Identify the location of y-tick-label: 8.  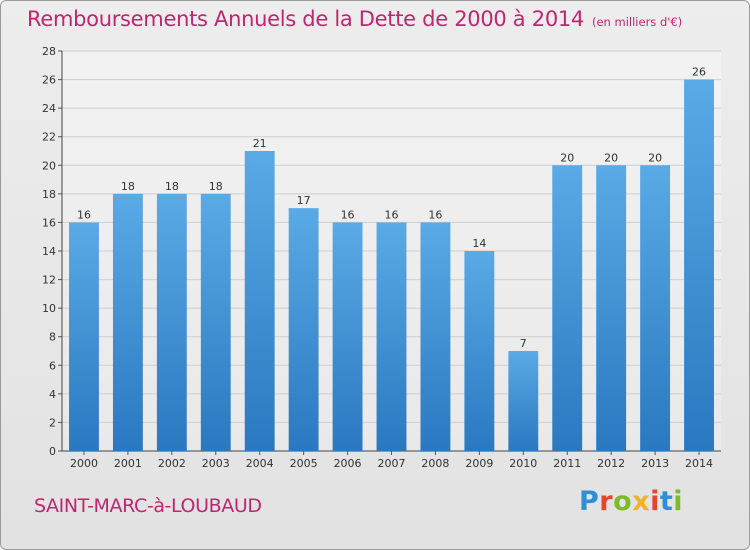
(52, 337).